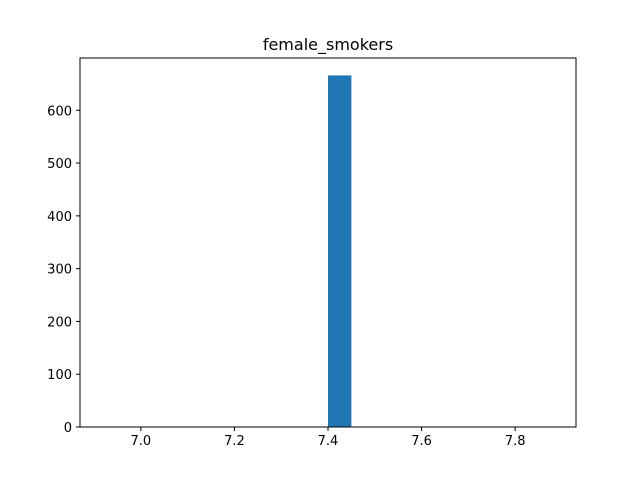 The height and width of the screenshot is (480, 640). I want to click on chart-title: female_smokers, so click(328, 45).